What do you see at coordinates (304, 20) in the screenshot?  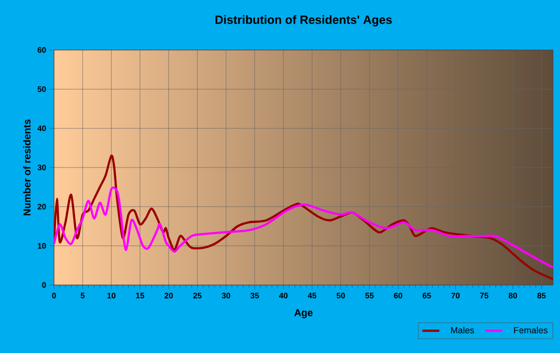 I see `chart-title: Distribution of Residents' Ages` at bounding box center [304, 20].